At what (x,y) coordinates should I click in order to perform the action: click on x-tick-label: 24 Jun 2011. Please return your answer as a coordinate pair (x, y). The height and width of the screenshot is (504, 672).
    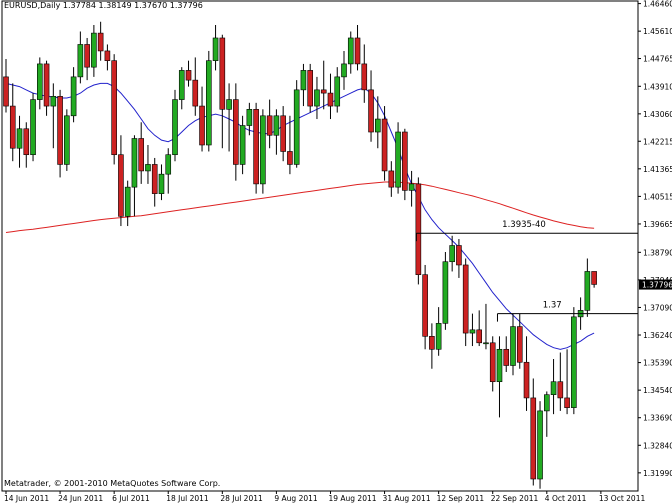
    Looking at the image, I should click on (80, 498).